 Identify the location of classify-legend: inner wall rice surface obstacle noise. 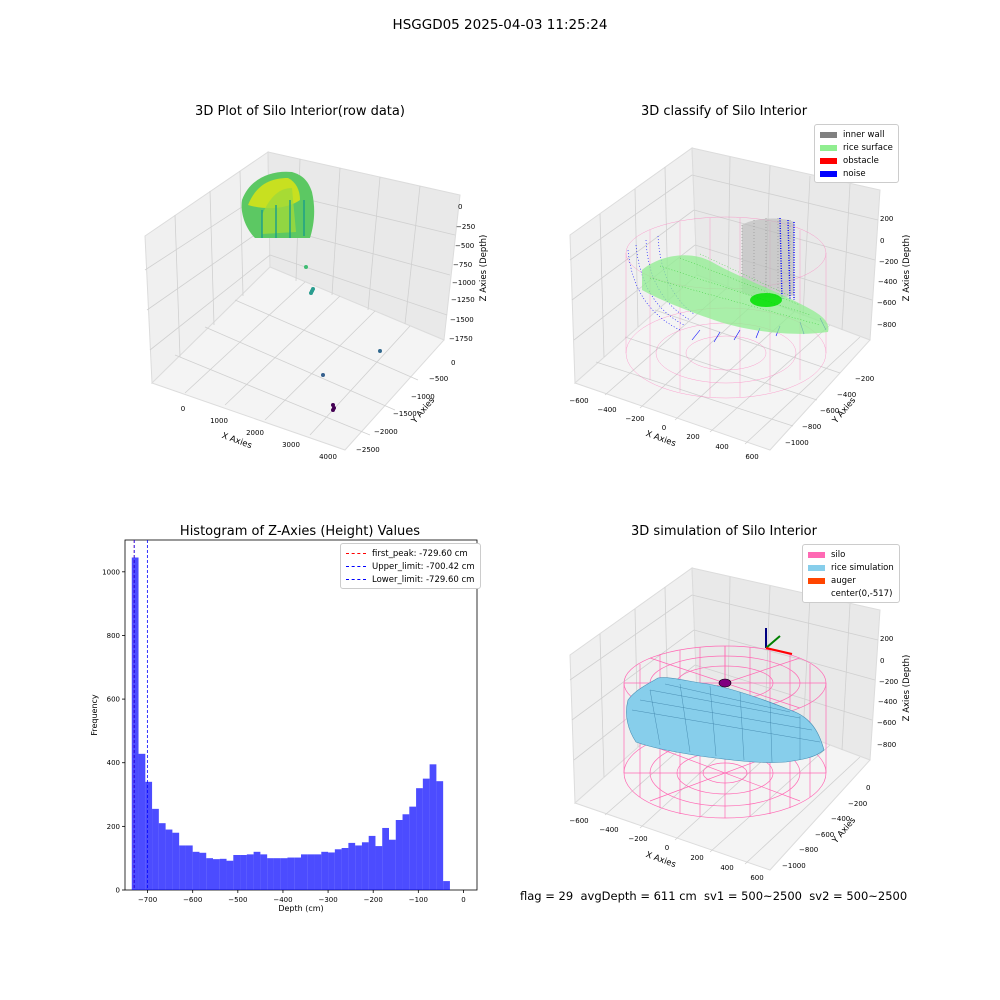
(856, 153).